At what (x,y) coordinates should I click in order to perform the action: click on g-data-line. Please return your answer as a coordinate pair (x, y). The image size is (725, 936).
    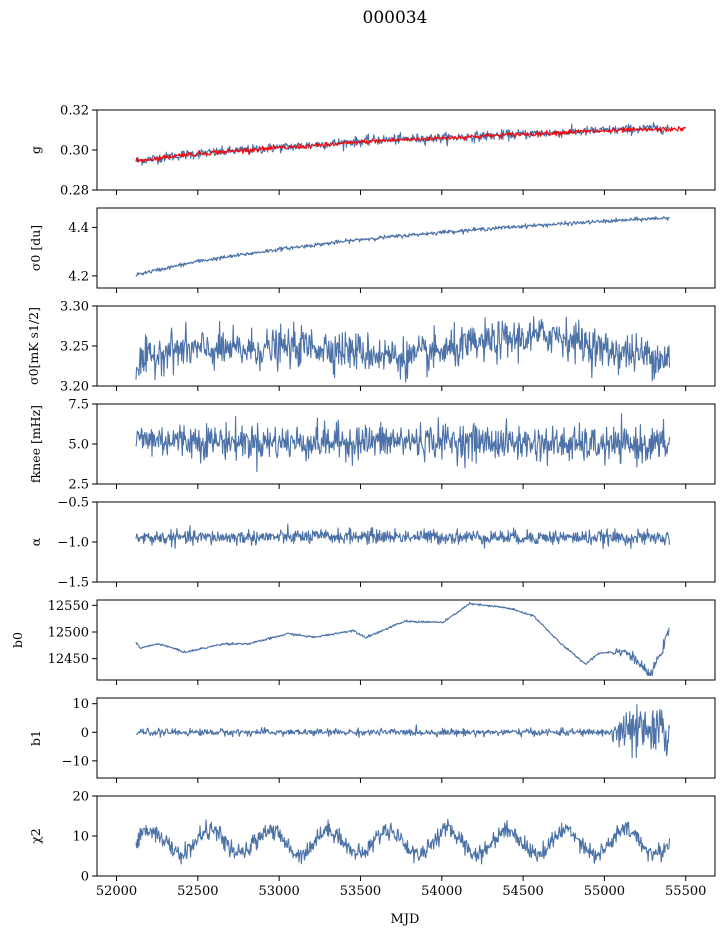
    Looking at the image, I should click on (402, 144).